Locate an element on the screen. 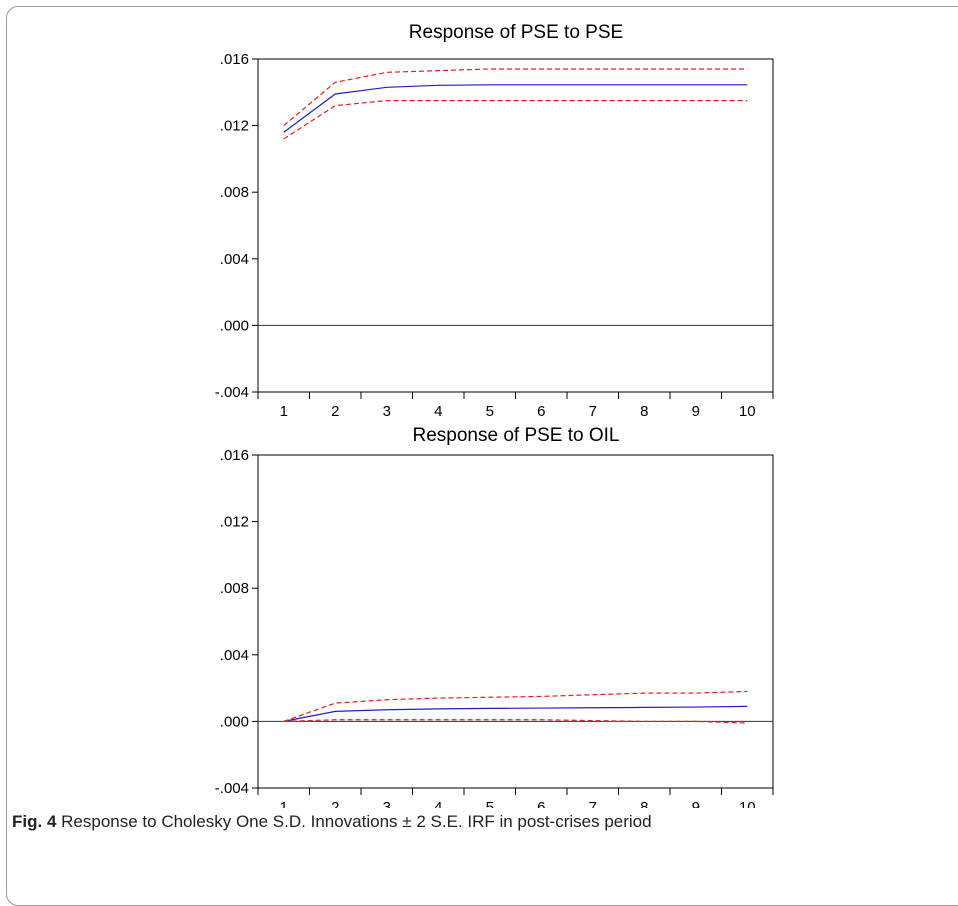 The image size is (958, 906). chart-title: Response of PSE to PSE is located at coordinates (516, 32).